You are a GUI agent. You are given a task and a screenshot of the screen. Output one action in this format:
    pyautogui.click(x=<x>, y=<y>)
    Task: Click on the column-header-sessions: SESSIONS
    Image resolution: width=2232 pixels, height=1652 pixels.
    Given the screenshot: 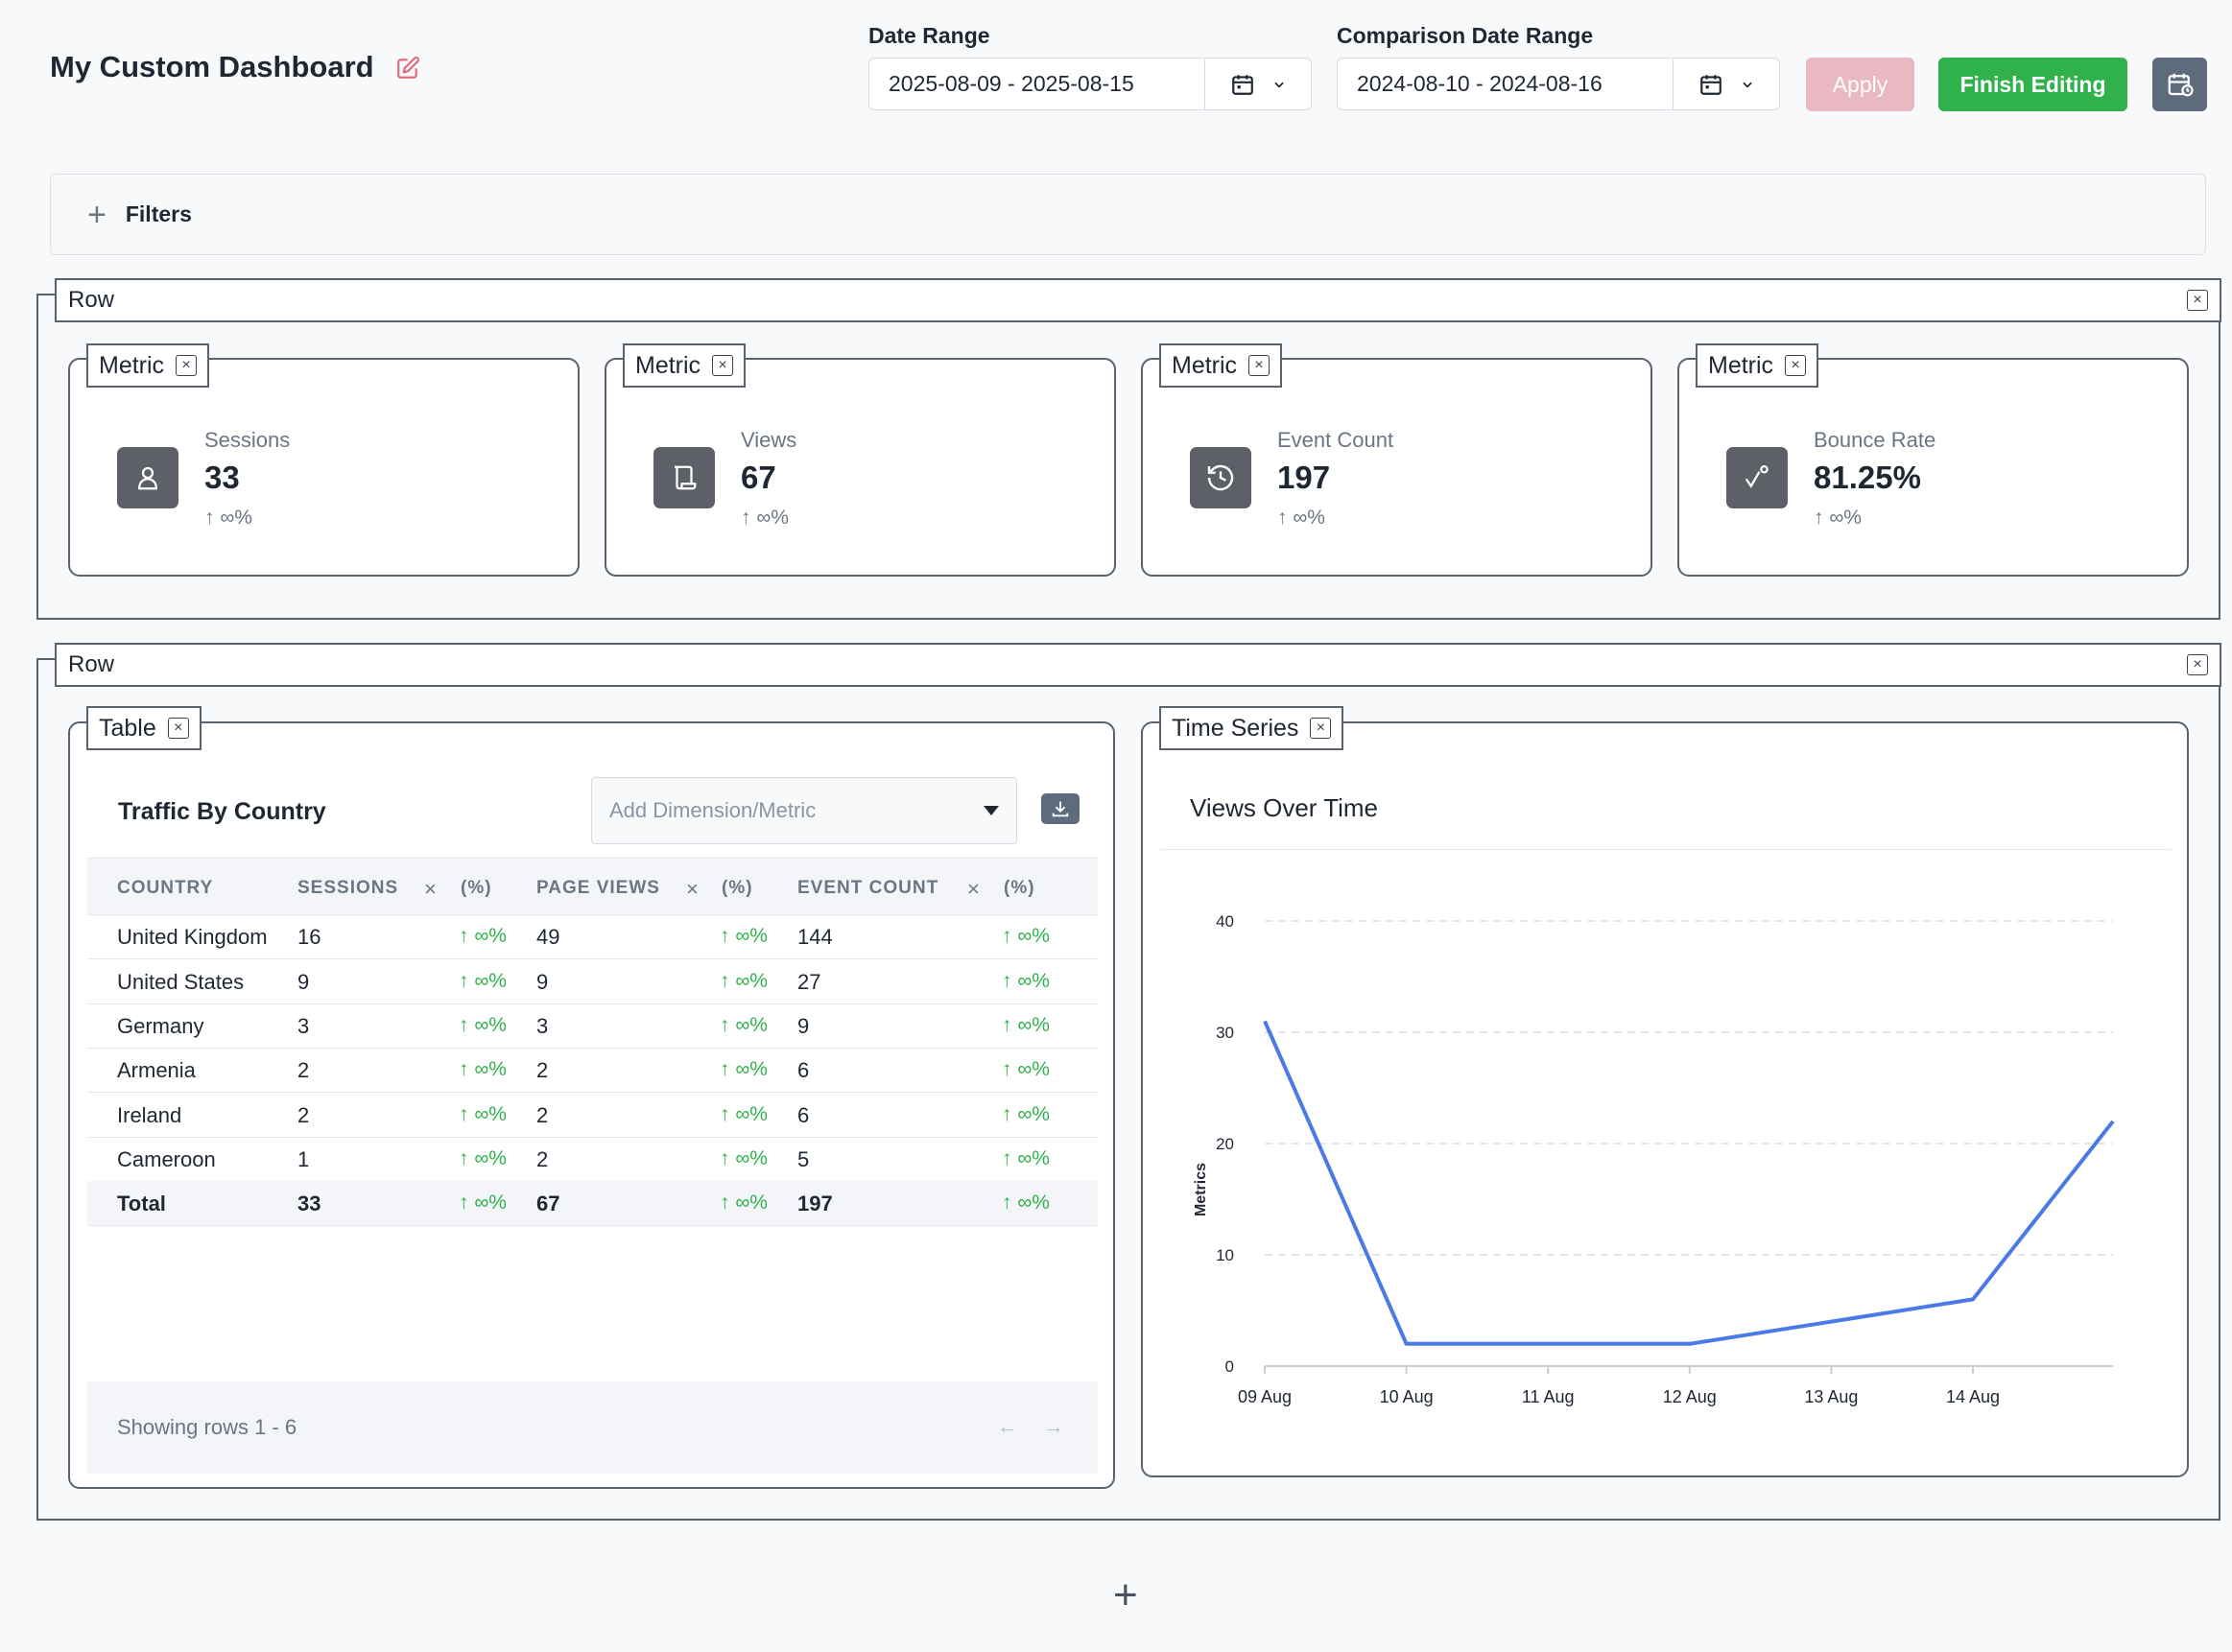 What is the action you would take?
    pyautogui.click(x=348, y=888)
    